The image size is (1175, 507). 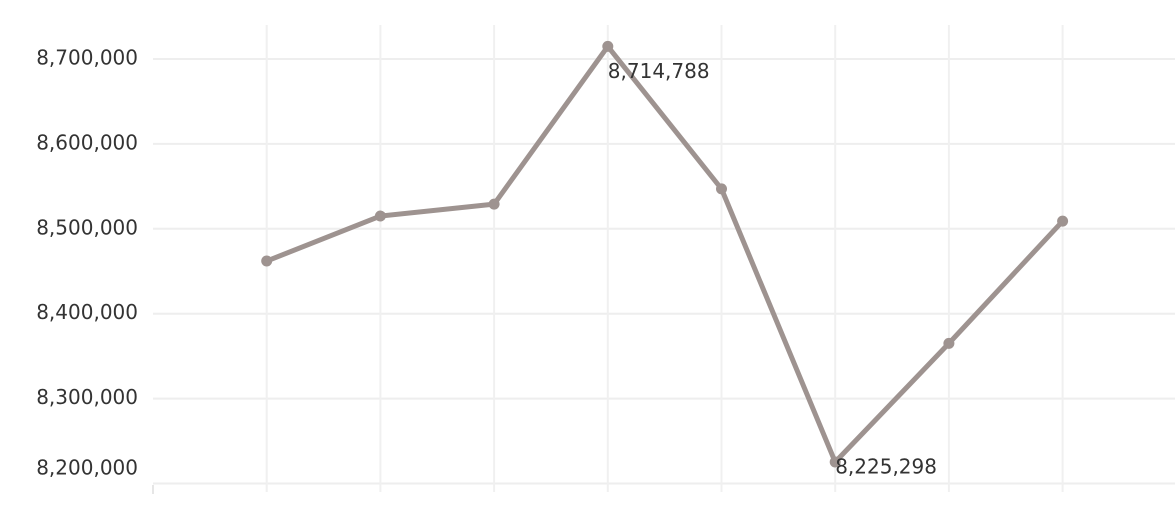 What do you see at coordinates (87, 397) in the screenshot?
I see `y-tick-label: 8,300,000` at bounding box center [87, 397].